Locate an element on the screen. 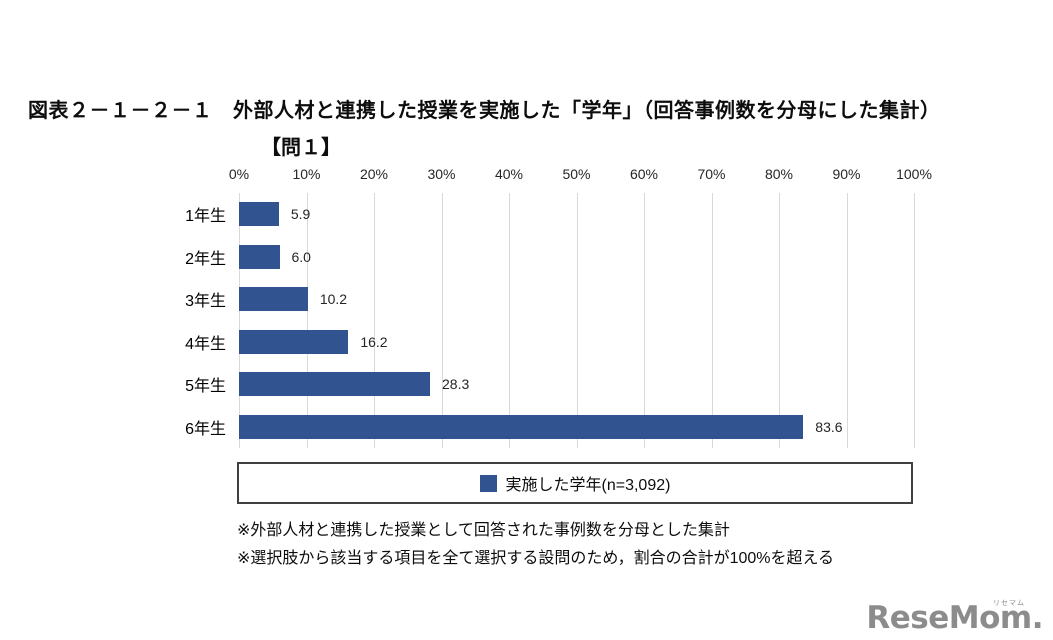 Image resolution: width=1053 pixels, height=640 pixels. category-label: 2年生 is located at coordinates (205, 259).